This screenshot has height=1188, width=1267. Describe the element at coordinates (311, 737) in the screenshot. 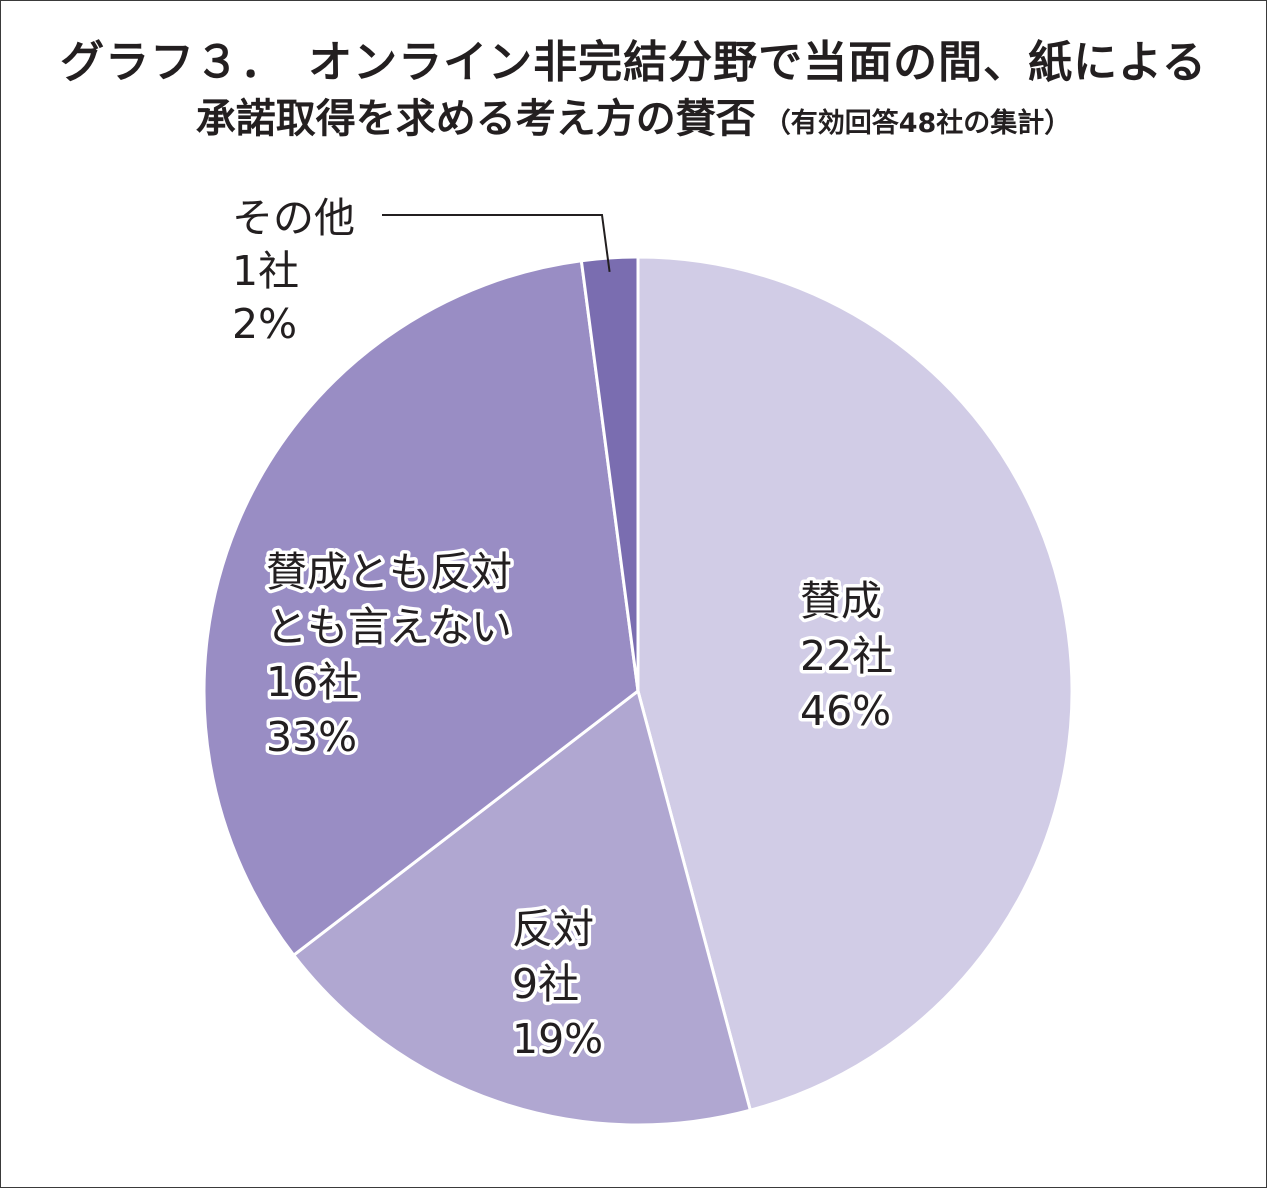

I see `pie-label-3-slice-percent-label: 33%` at that location.